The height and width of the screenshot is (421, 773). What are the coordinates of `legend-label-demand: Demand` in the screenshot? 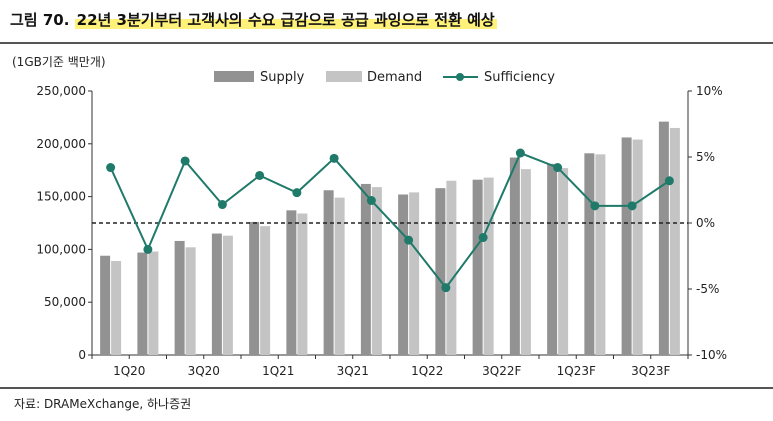 It's located at (394, 77).